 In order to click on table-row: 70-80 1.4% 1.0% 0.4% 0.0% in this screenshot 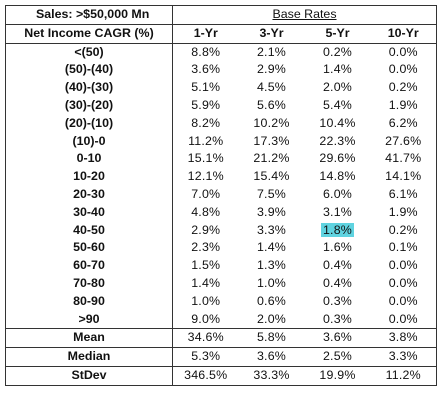, I will do `click(221, 283)`.